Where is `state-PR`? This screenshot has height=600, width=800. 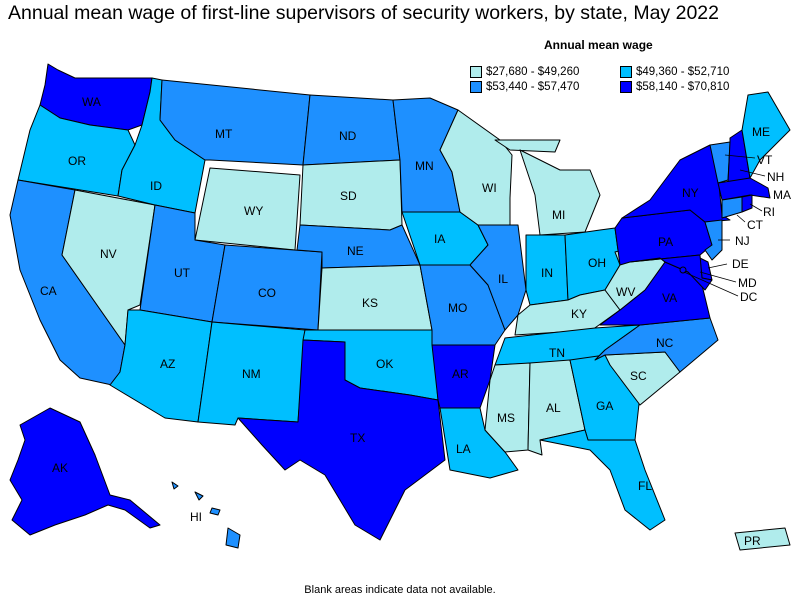
state-PR is located at coordinates (762, 539).